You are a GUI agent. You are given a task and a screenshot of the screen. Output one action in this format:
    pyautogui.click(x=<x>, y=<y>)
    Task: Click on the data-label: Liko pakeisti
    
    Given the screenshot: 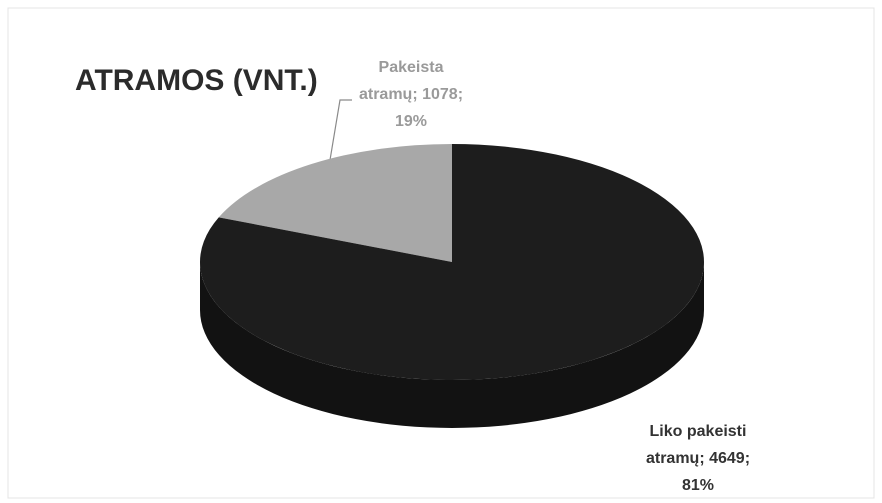 What is the action you would take?
    pyautogui.click(x=698, y=431)
    